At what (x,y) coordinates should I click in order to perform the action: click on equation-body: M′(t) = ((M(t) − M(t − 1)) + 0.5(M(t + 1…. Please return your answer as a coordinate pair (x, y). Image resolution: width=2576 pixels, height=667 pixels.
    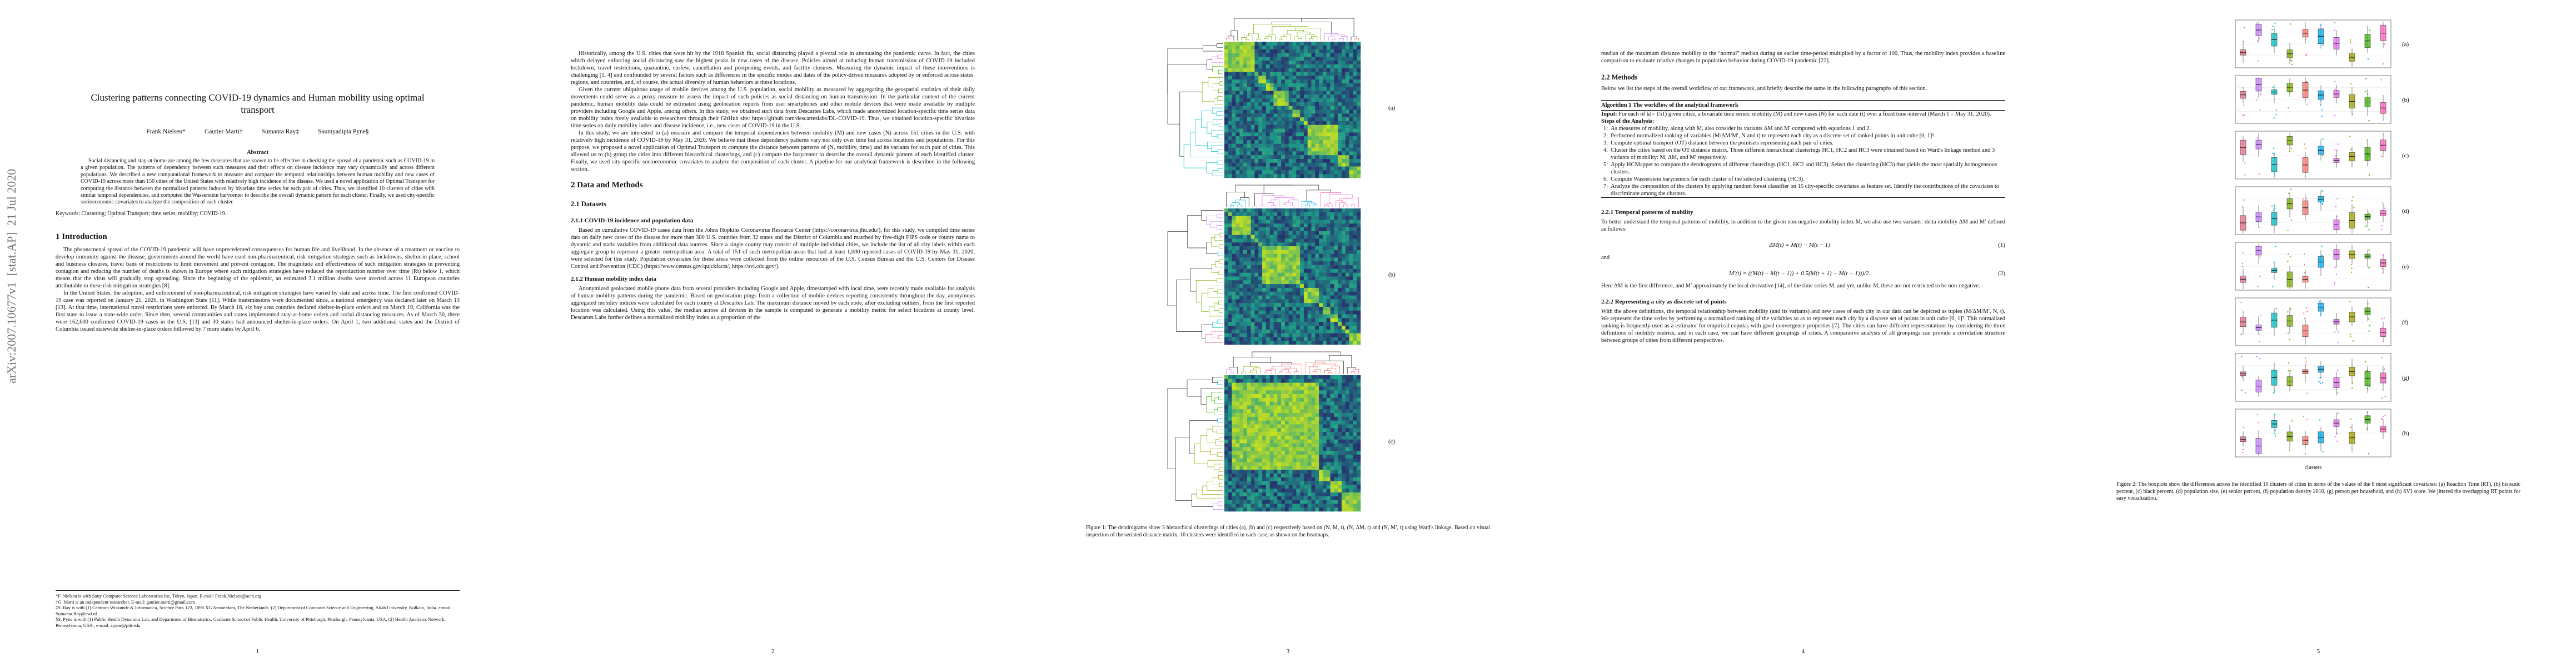
    Looking at the image, I should click on (1800, 273).